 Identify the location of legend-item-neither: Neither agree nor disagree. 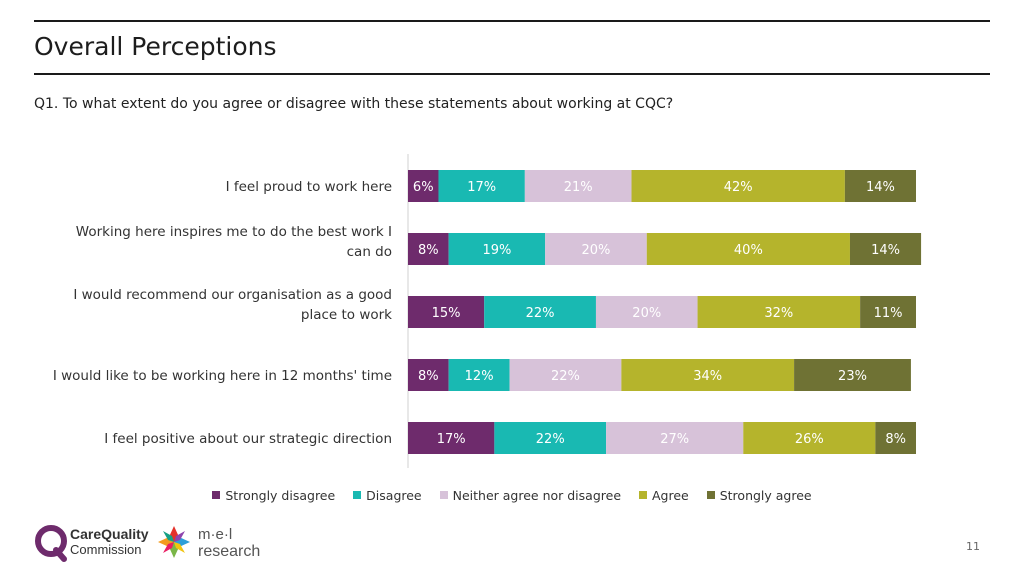
(530, 495).